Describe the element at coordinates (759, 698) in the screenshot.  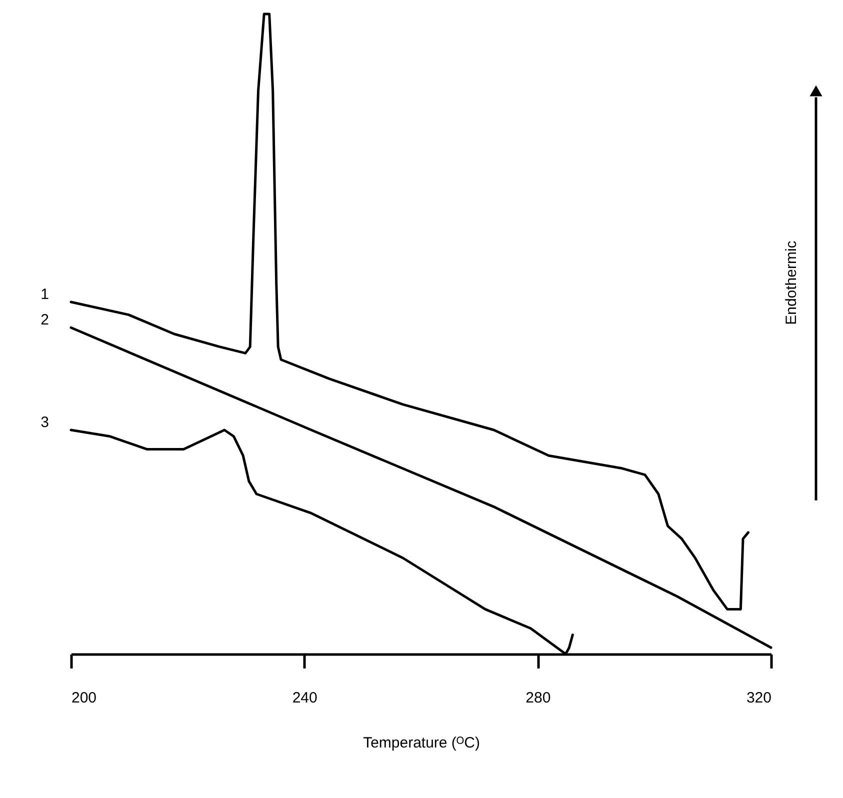
I see `x-tick-label: 320` at that location.